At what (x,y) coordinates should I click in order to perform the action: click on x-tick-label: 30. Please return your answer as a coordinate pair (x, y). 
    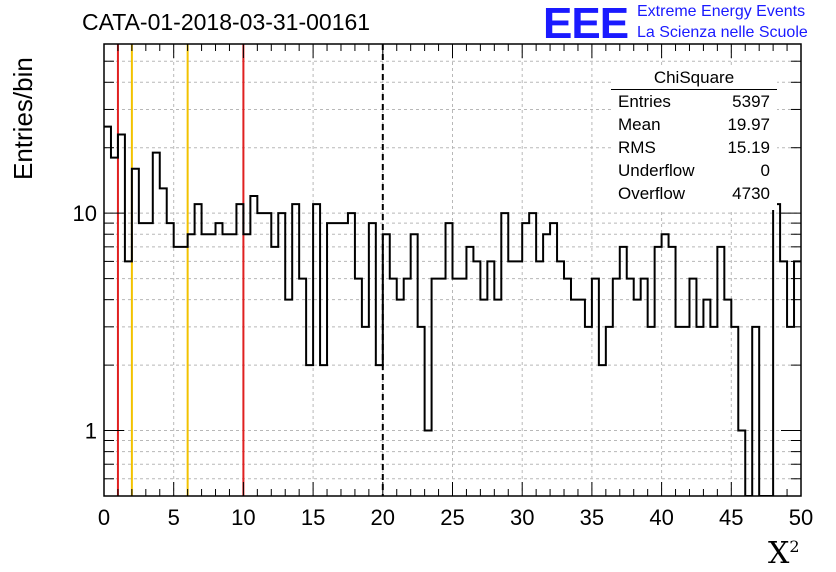
    Looking at the image, I should click on (522, 517).